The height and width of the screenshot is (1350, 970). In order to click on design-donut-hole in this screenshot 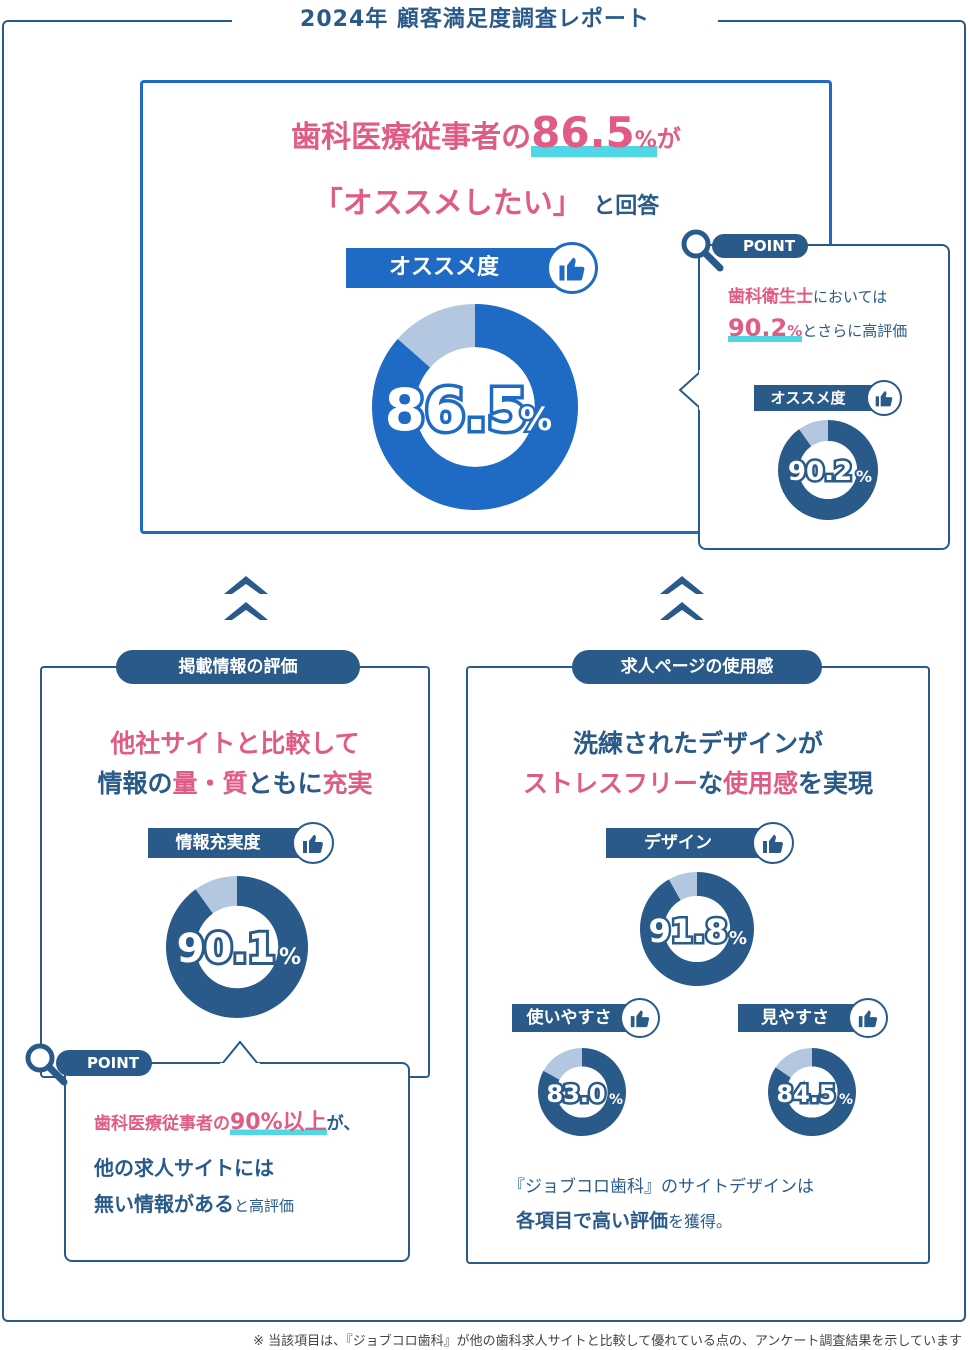, I will do `click(697, 929)`.